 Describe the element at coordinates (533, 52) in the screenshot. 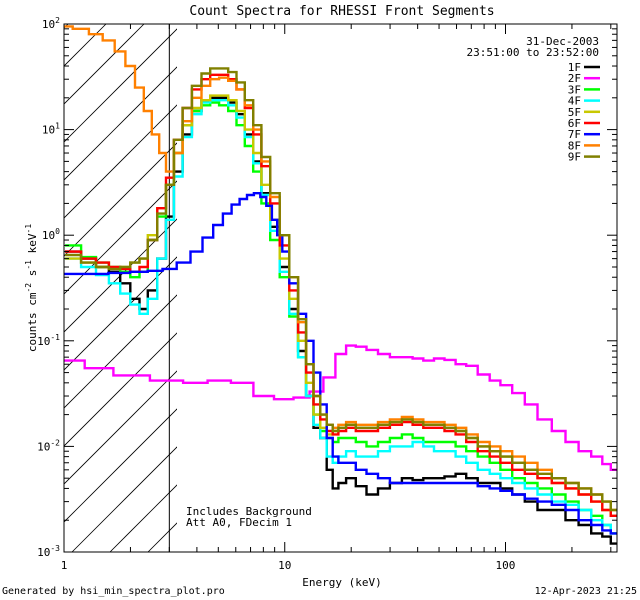

I see `time-range-label: 23:51:00 to 23:52:00` at that location.